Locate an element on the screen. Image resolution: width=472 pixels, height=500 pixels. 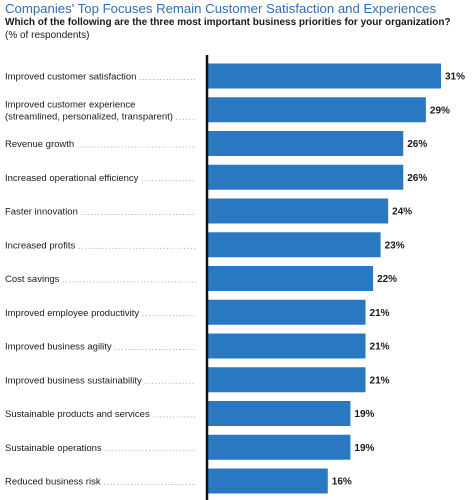
category-label-7: Cost savings is located at coordinates (32, 279).